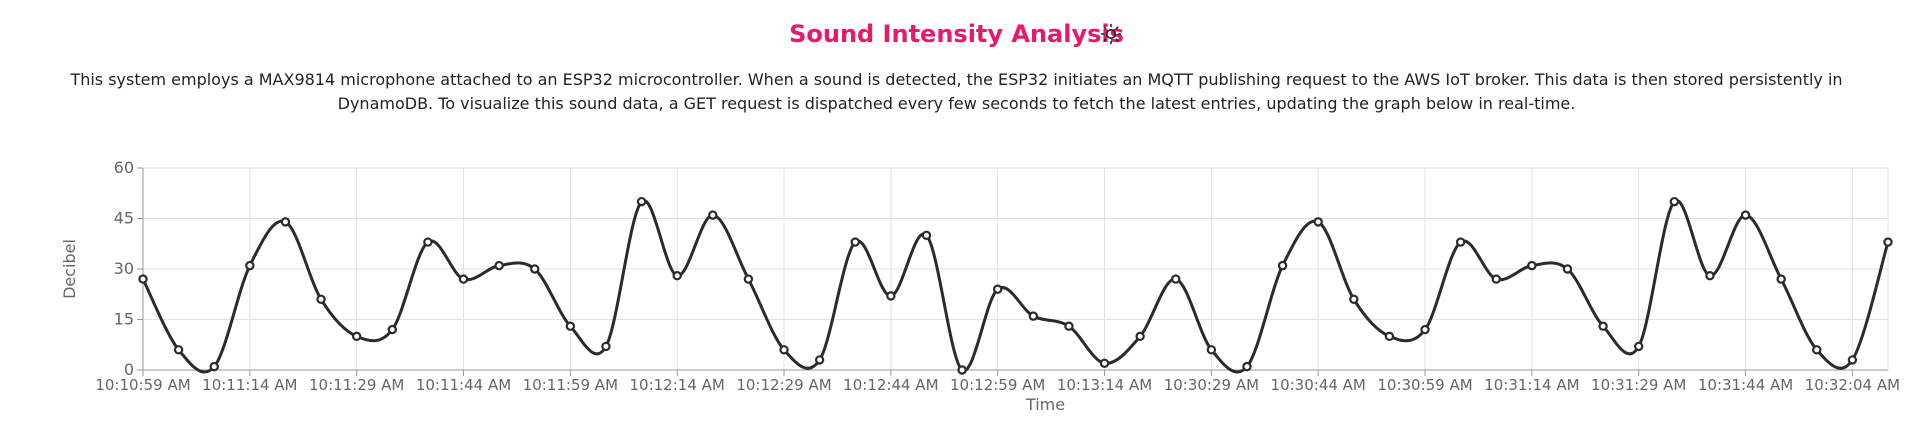  What do you see at coordinates (356, 385) in the screenshot?
I see `x-tick-label: 10:11:29 AM` at bounding box center [356, 385].